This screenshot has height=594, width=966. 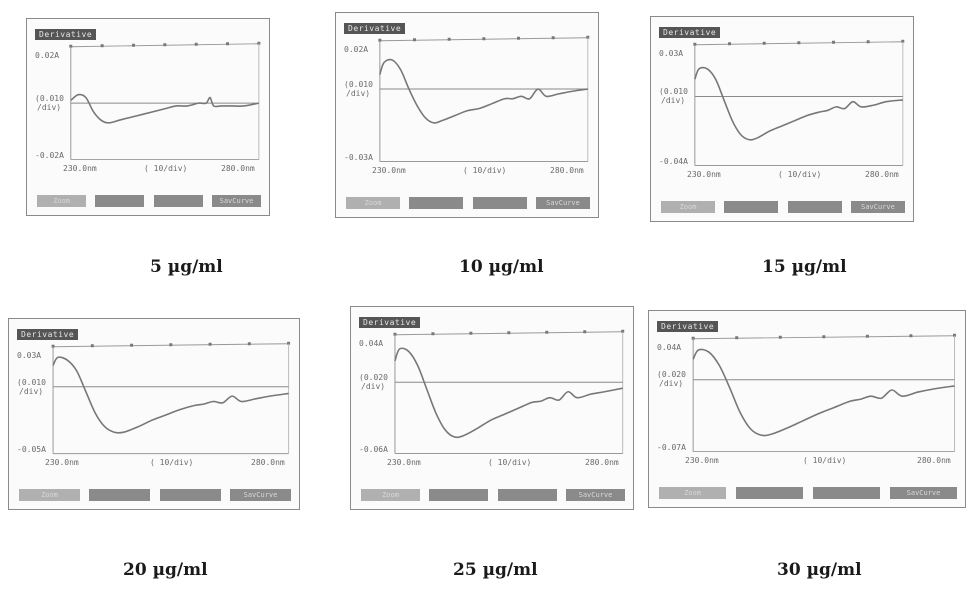 What do you see at coordinates (49, 155) in the screenshot?
I see `y-bottom-label: -0.02A` at bounding box center [49, 155].